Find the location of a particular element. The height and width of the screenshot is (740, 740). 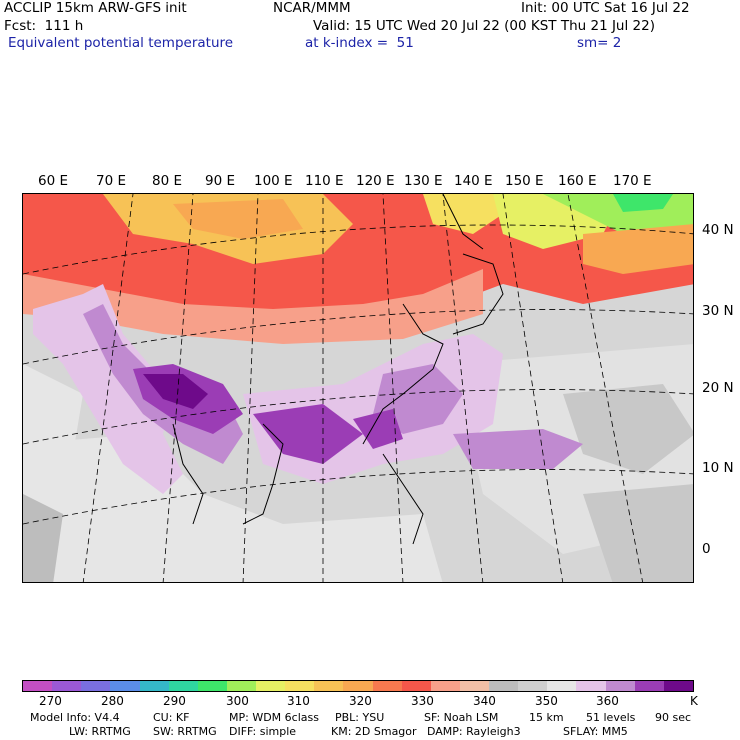

colorbar-label: 360 is located at coordinates (607, 701).